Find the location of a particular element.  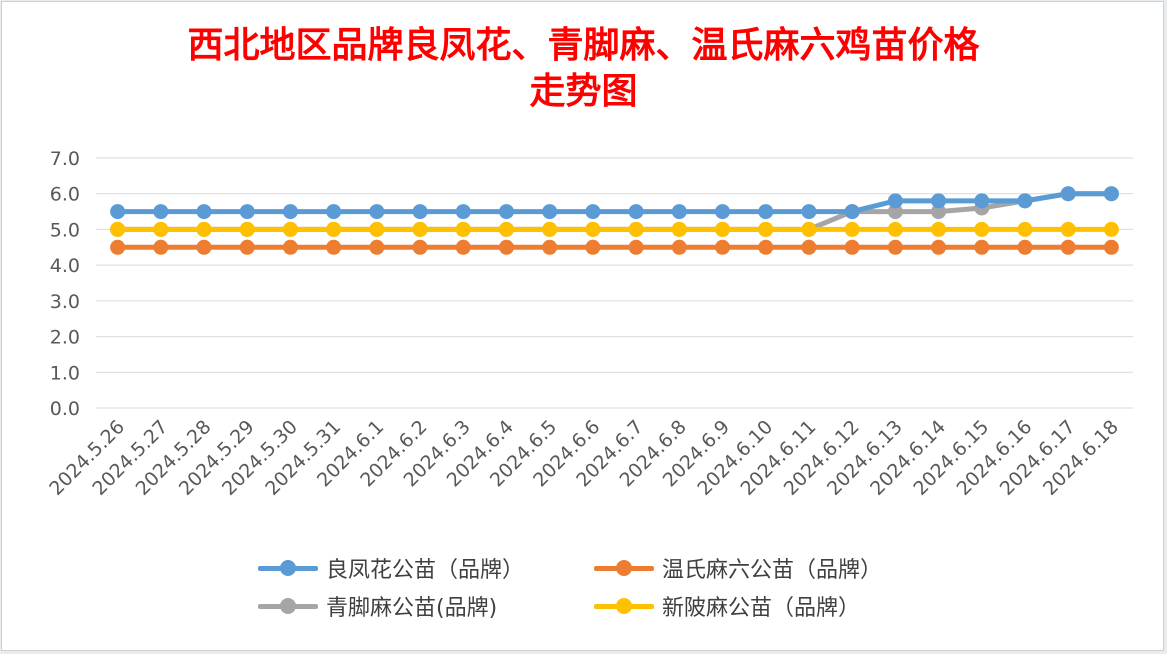

legend-label-3: 新陂麻公苗（品牌） is located at coordinates (761, 608).